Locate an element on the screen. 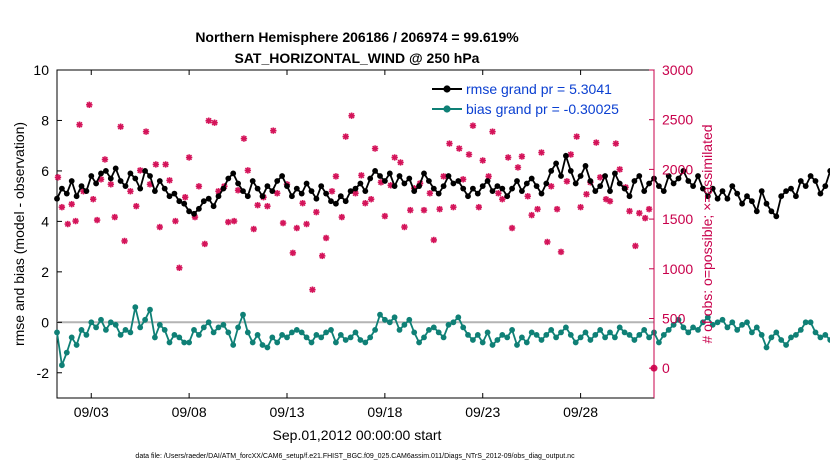 The height and width of the screenshot is (470, 830). y-axis-label: rmse and bias (model - observation) is located at coordinates (19, 234).